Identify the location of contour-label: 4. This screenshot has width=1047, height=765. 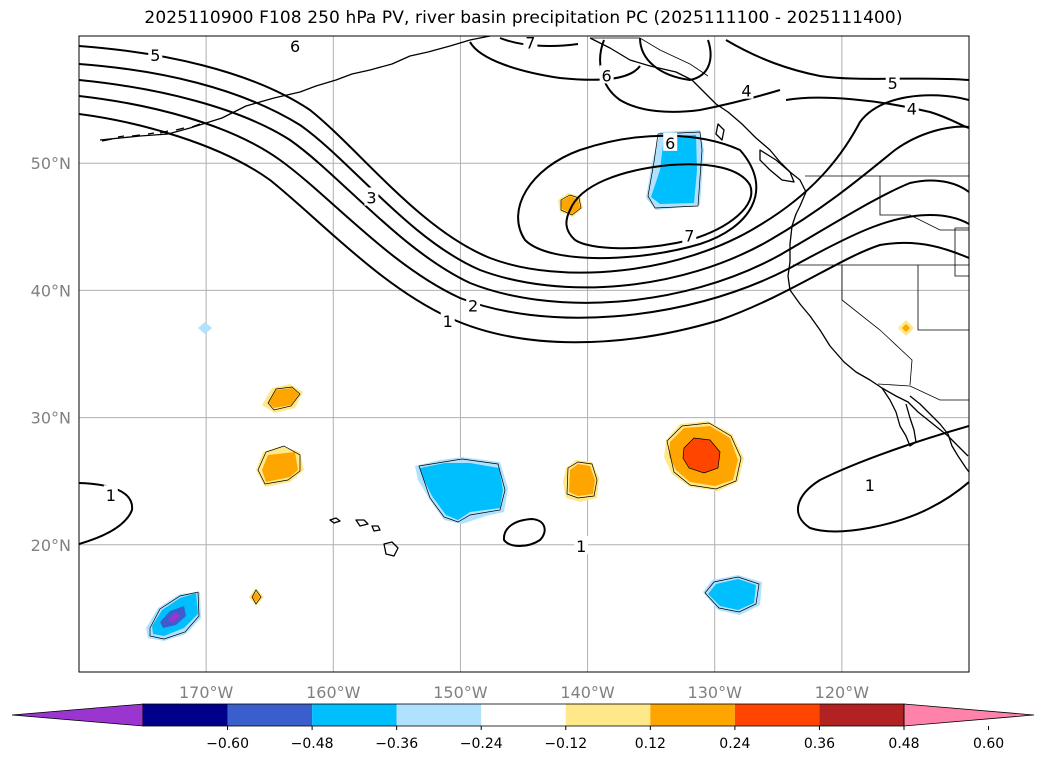
(746, 91).